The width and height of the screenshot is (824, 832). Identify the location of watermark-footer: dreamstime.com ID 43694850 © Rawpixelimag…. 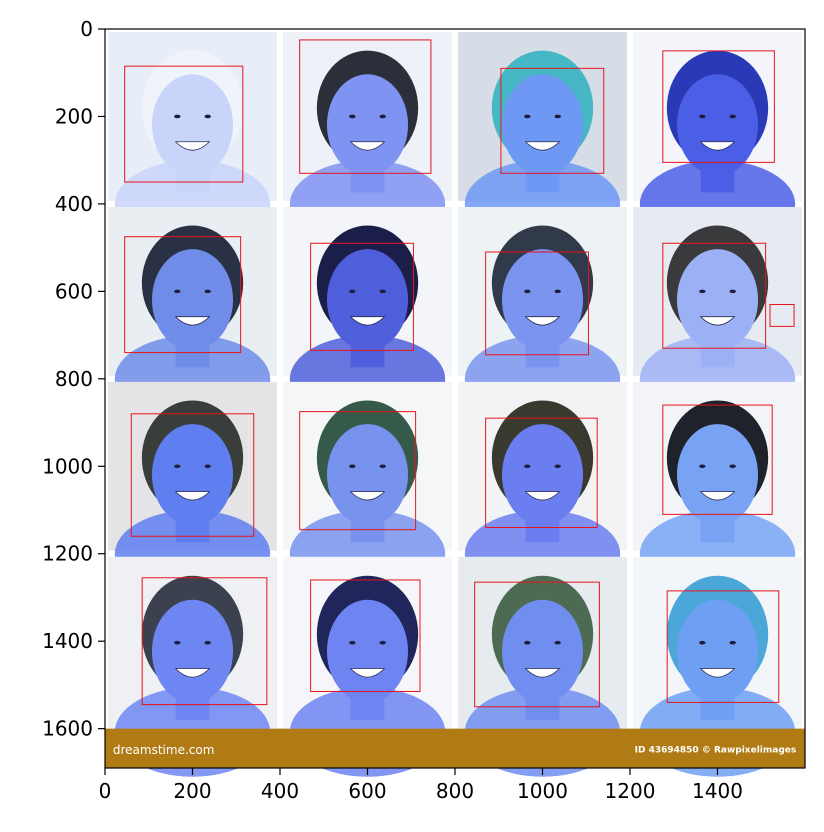
(455, 748).